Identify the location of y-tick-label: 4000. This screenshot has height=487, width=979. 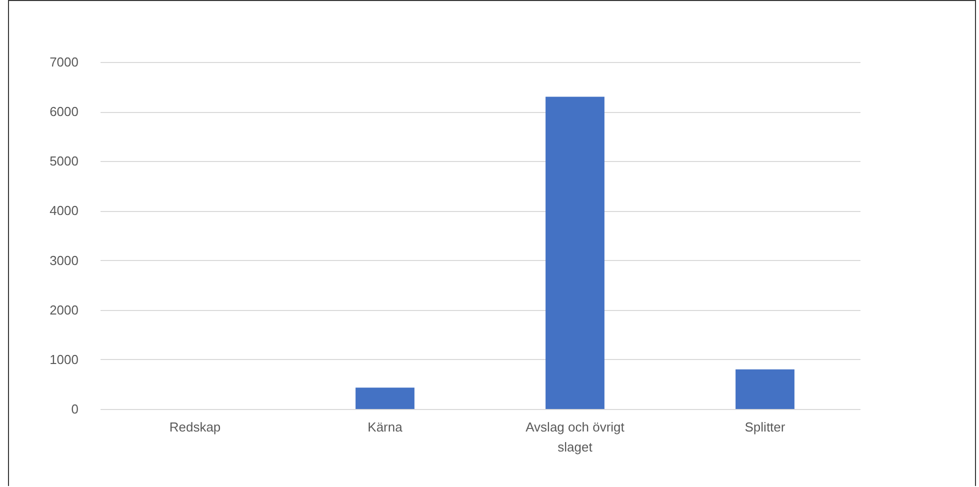
(64, 210).